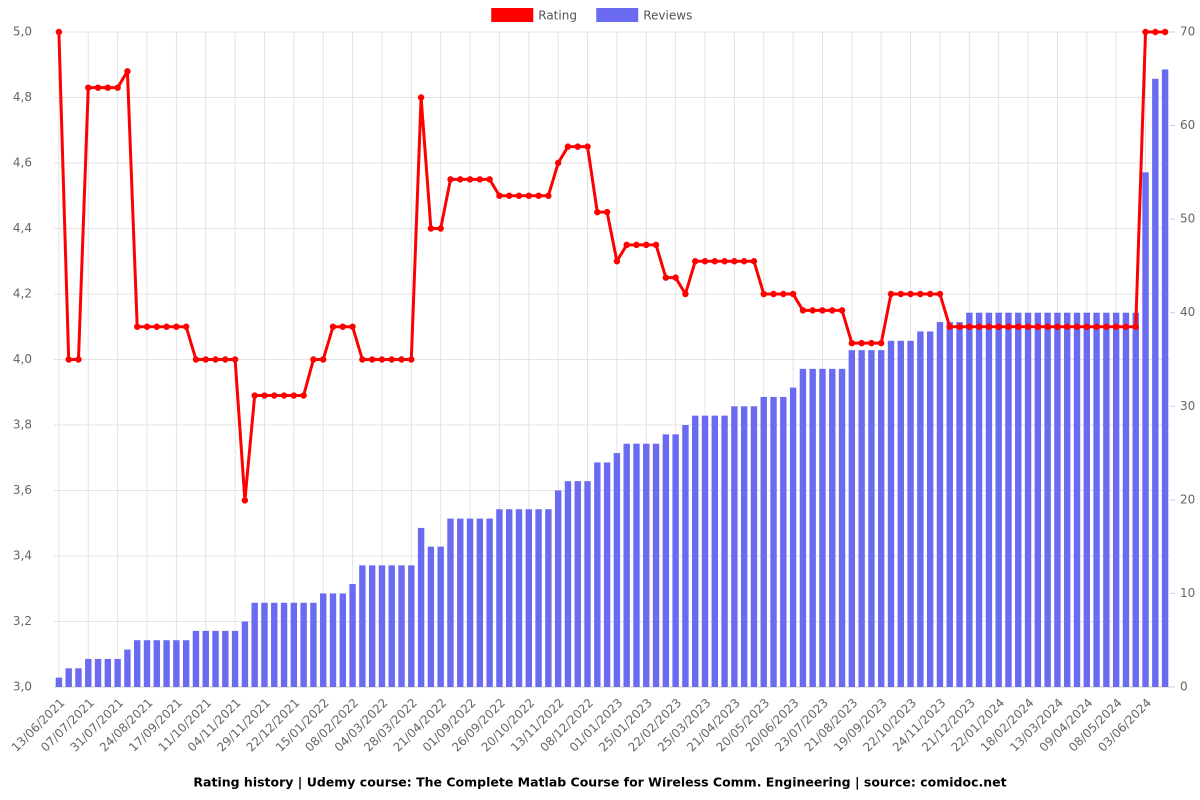  I want to click on y2-tick-label: 10, so click(1187, 593).